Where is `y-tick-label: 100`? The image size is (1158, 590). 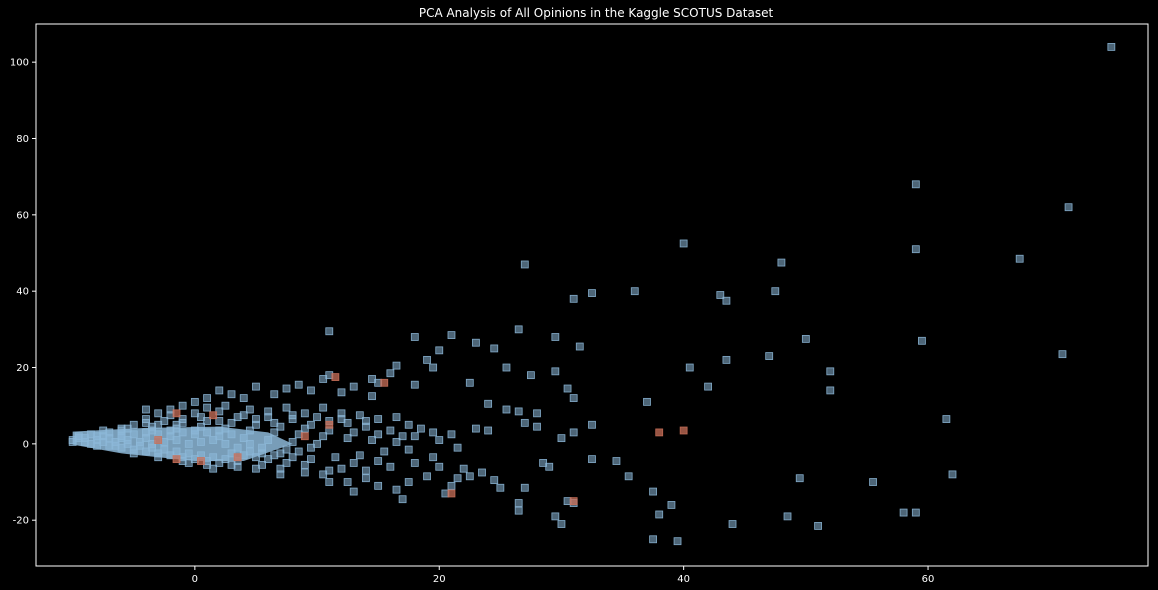
y-tick-label: 100 is located at coordinates (19, 63).